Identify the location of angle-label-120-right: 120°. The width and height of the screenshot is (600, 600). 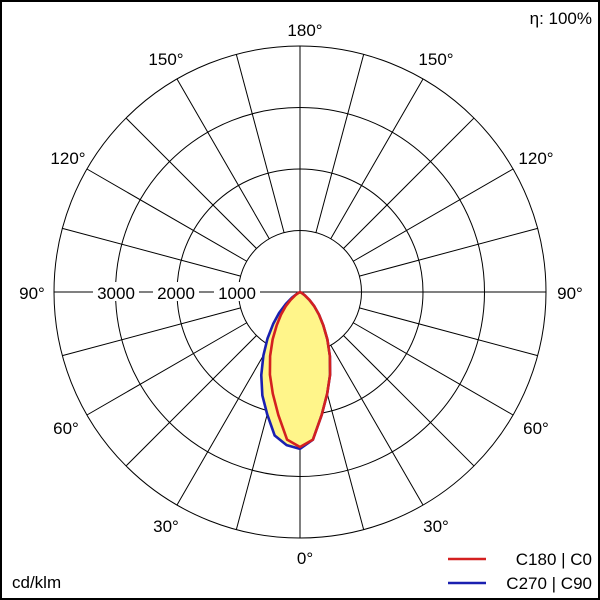
(535, 158).